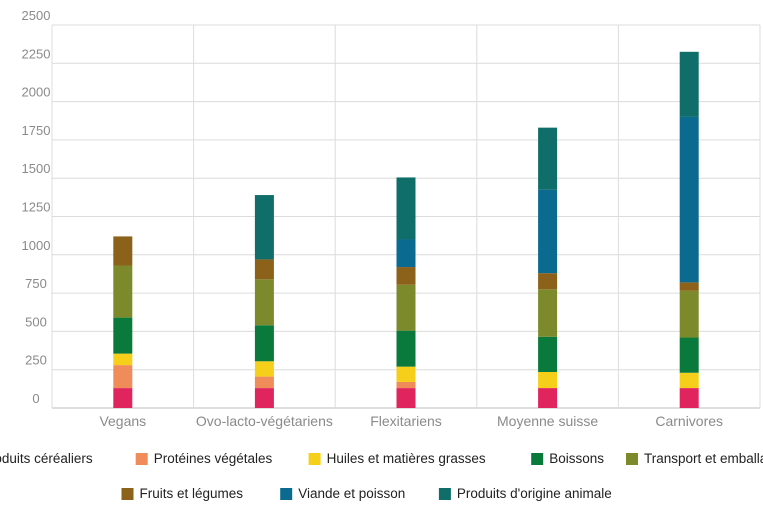  I want to click on legend-label: Boissons, so click(576, 458).